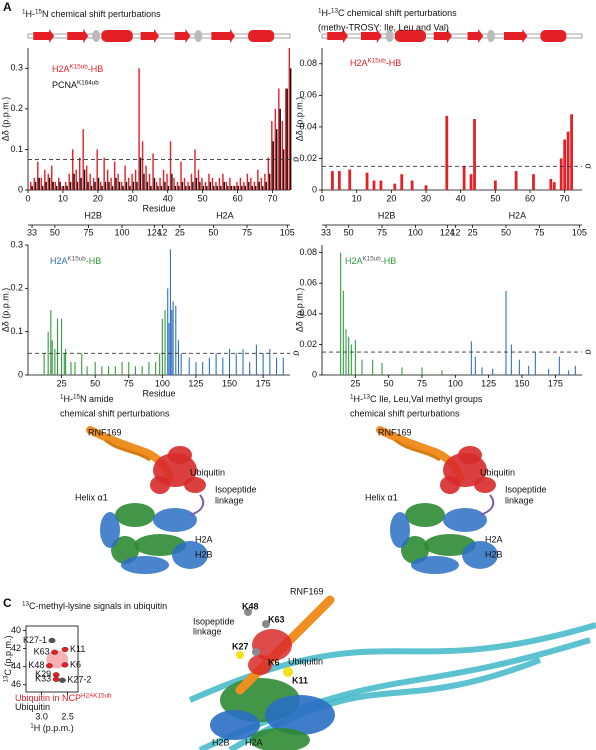  What do you see at coordinates (250, 606) in the screenshot?
I see `complex-label: K48` at bounding box center [250, 606].